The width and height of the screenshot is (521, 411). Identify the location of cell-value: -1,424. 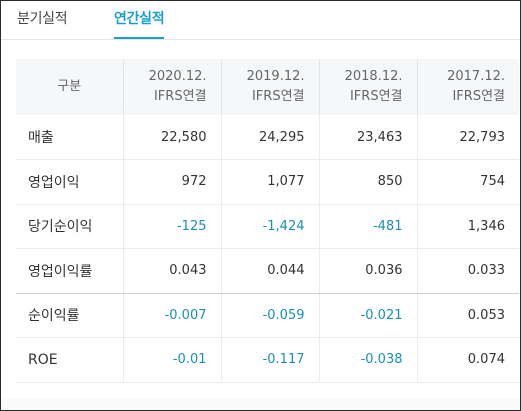
(269, 226).